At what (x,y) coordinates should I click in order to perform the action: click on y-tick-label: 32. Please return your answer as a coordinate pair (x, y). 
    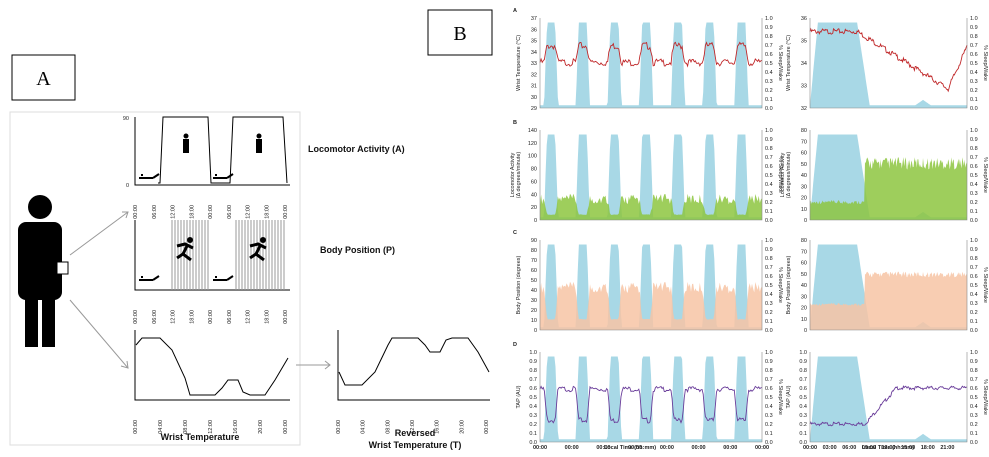
    Looking at the image, I should click on (804, 109).